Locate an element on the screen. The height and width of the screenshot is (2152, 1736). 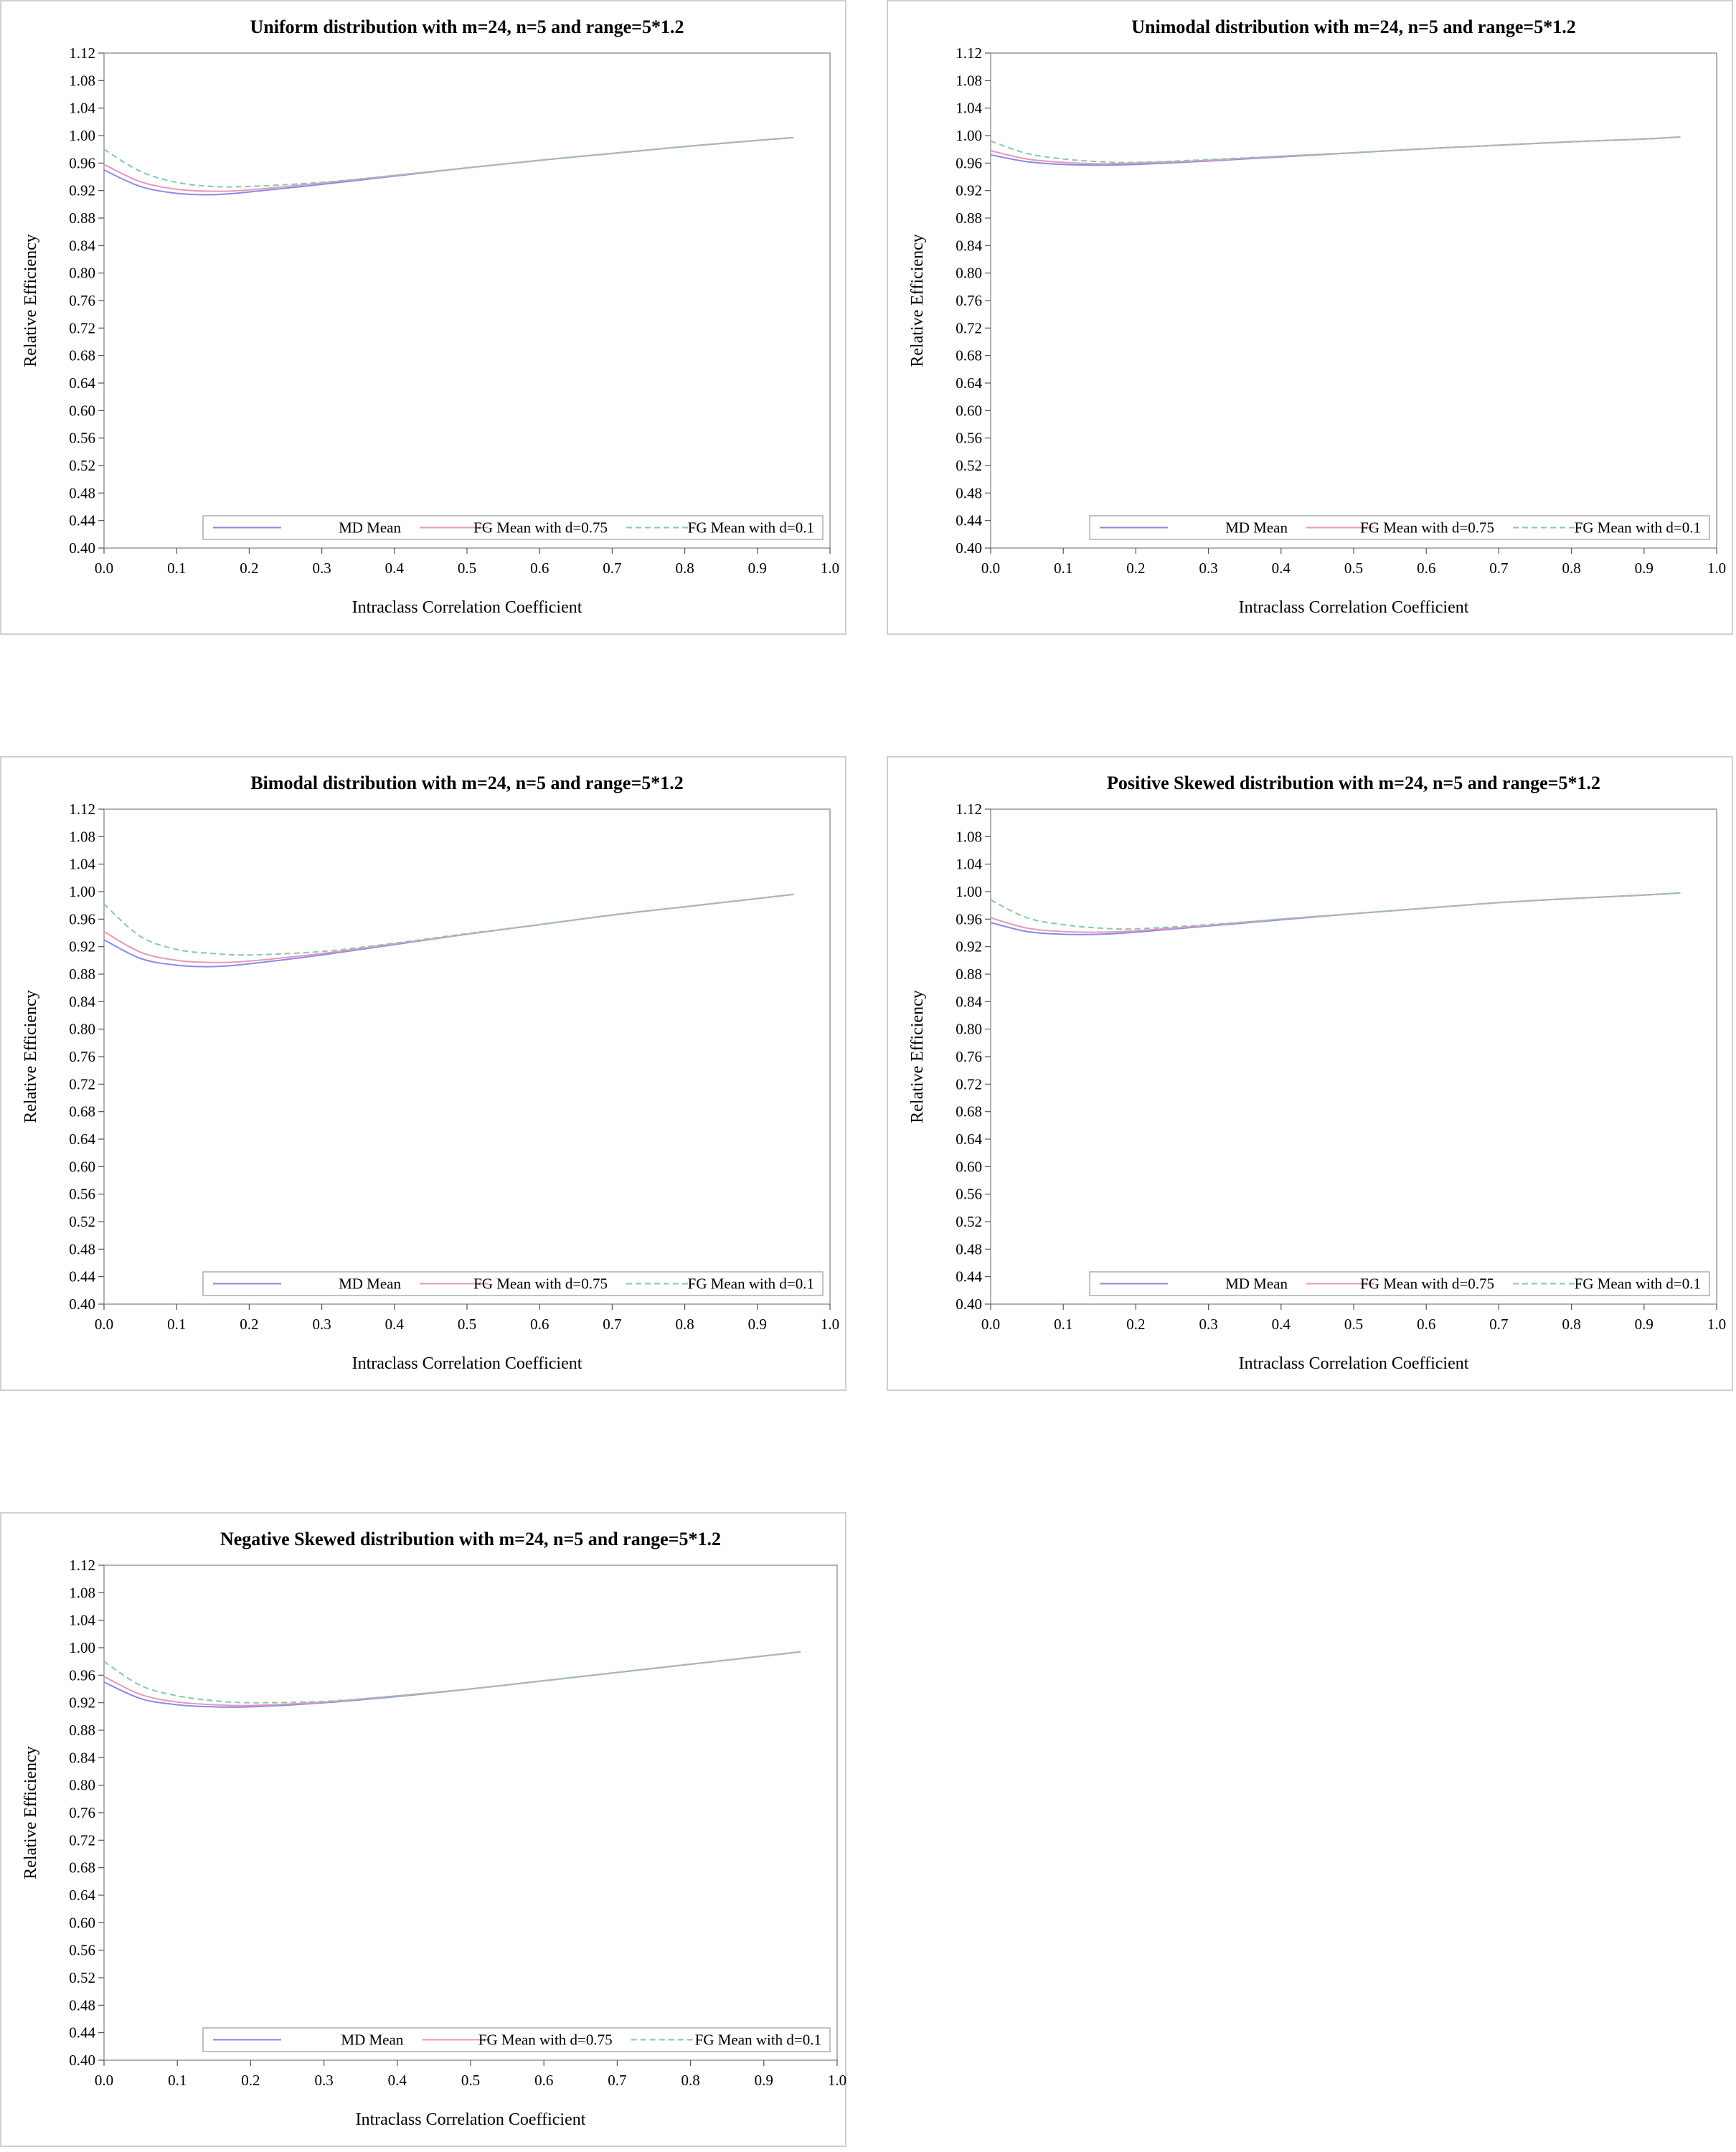
x-tick-label: 0.1 is located at coordinates (177, 2080).